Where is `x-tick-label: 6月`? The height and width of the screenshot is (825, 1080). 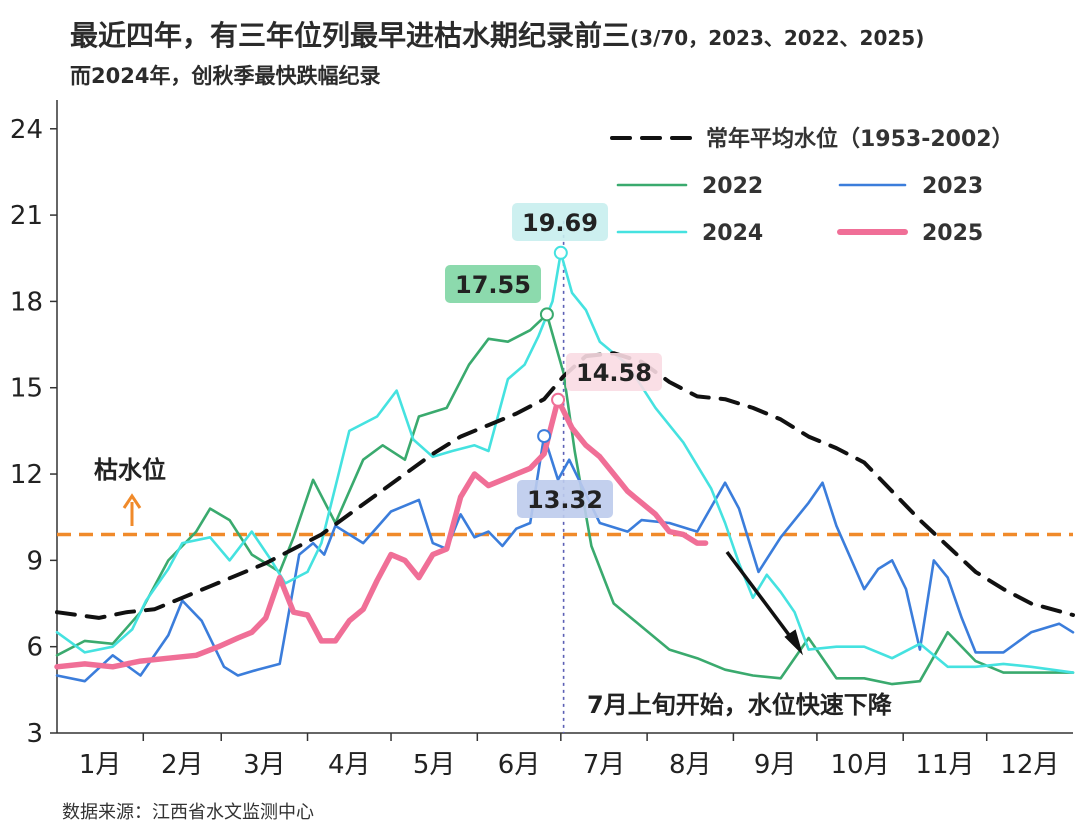
x-tick-label: 6月 is located at coordinates (519, 765).